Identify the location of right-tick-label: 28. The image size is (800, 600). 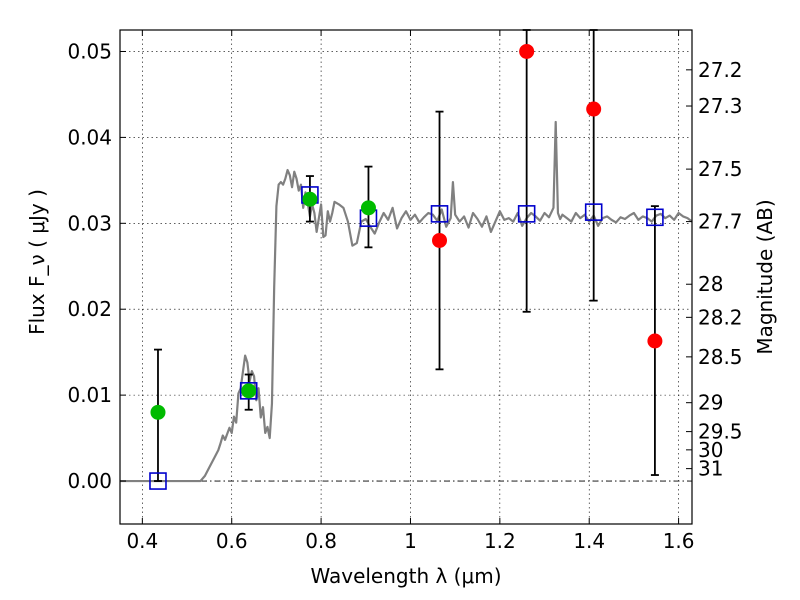
(710, 284).